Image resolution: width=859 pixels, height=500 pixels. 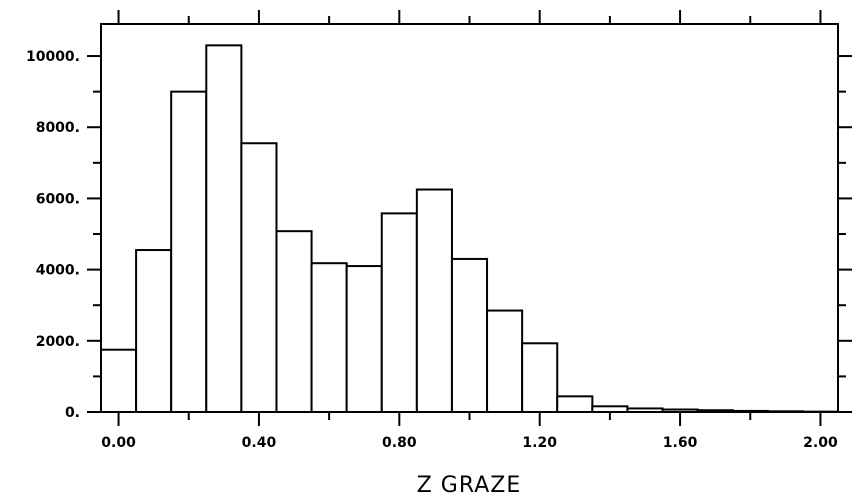 I want to click on x-tick-label: 1.60, so click(x=680, y=443).